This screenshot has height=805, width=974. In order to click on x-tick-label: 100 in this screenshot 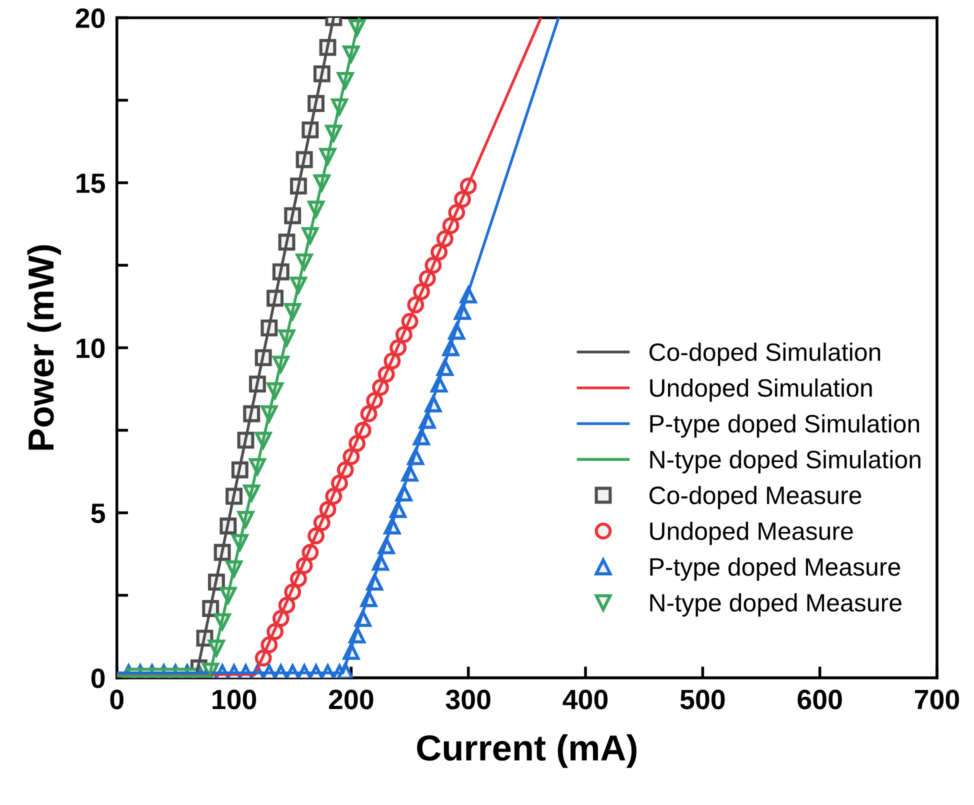, I will do `click(234, 700)`.